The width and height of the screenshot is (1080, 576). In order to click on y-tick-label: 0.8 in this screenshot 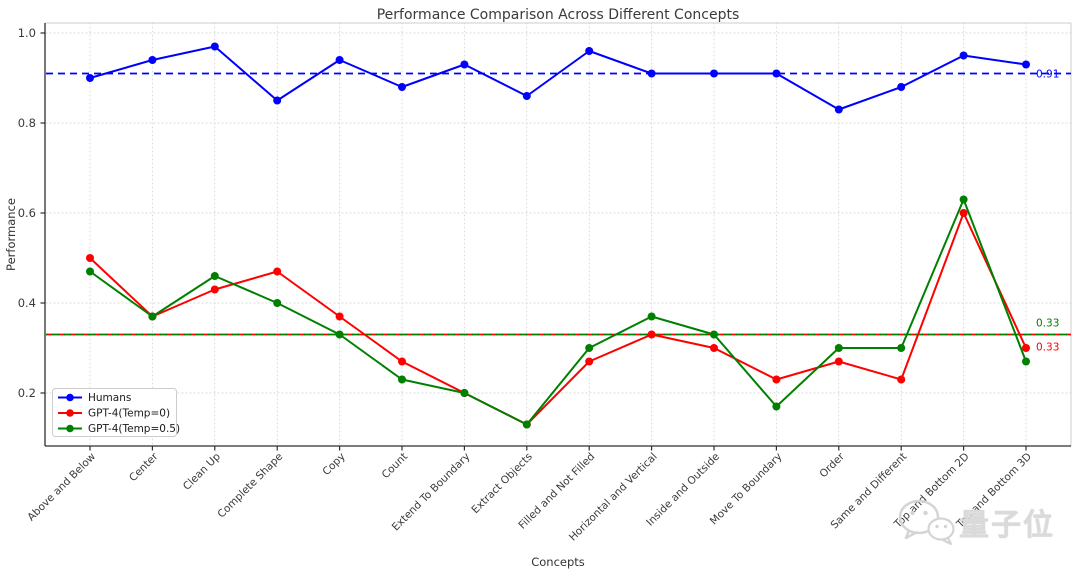, I will do `click(27, 123)`.